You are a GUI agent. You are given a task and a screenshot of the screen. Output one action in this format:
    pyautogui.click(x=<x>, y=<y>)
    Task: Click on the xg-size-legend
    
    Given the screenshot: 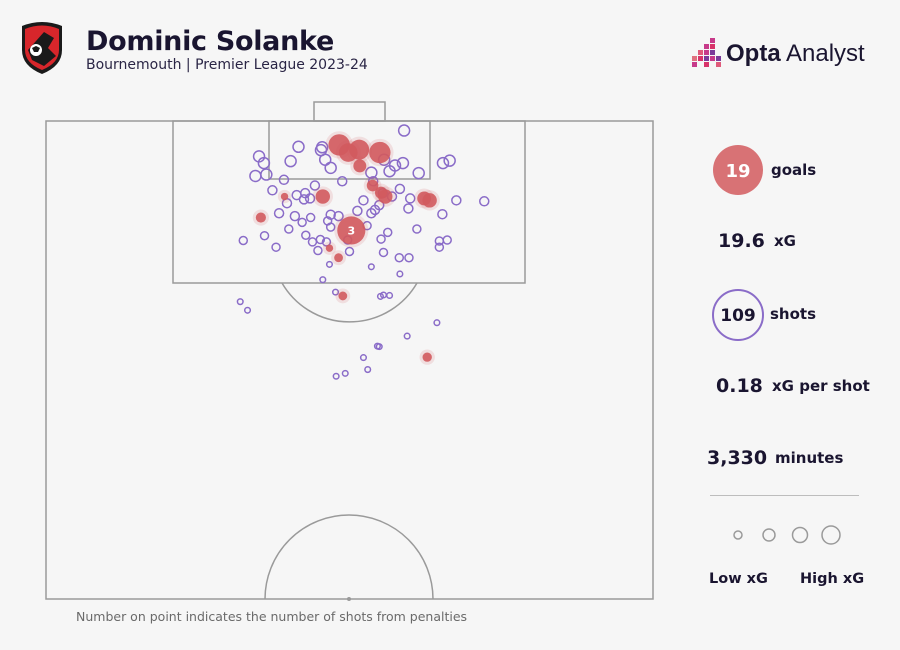 What is the action you would take?
    pyautogui.click(x=787, y=535)
    